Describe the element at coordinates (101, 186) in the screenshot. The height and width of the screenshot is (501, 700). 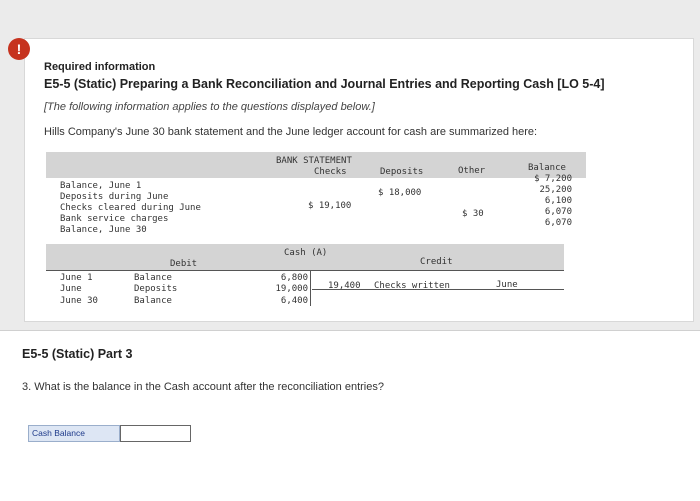
I see `bank-row-label: Balance, June 1` at that location.